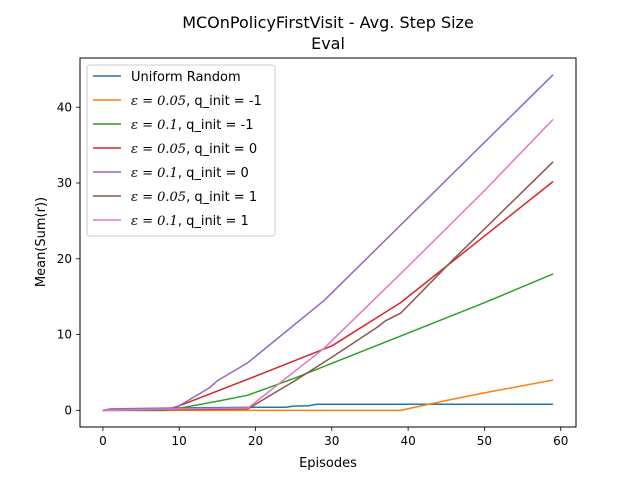 The height and width of the screenshot is (480, 640). I want to click on legend-entry-2: ε = 0.1, q_init = -1, so click(192, 125).